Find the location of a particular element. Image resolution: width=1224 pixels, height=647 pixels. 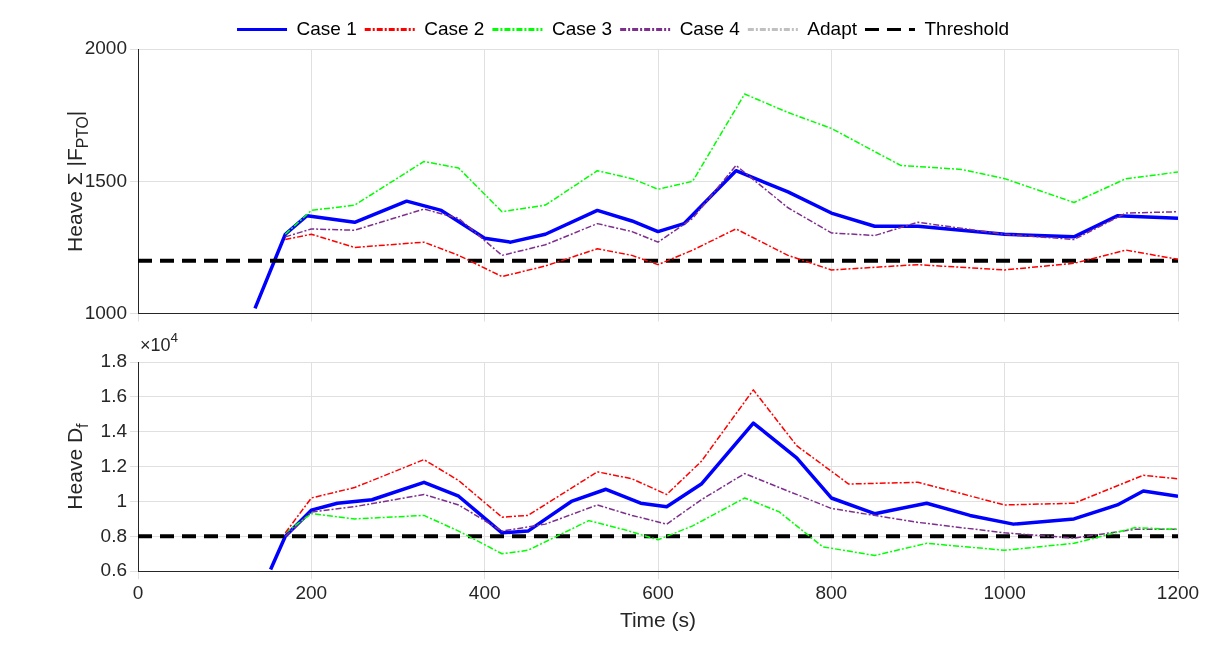

y-tick-label: 1.6 is located at coordinates (113, 396).